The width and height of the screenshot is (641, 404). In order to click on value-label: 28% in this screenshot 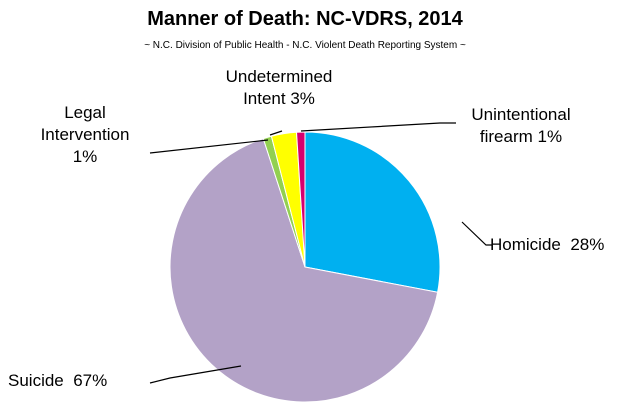, I will do `click(587, 244)`.